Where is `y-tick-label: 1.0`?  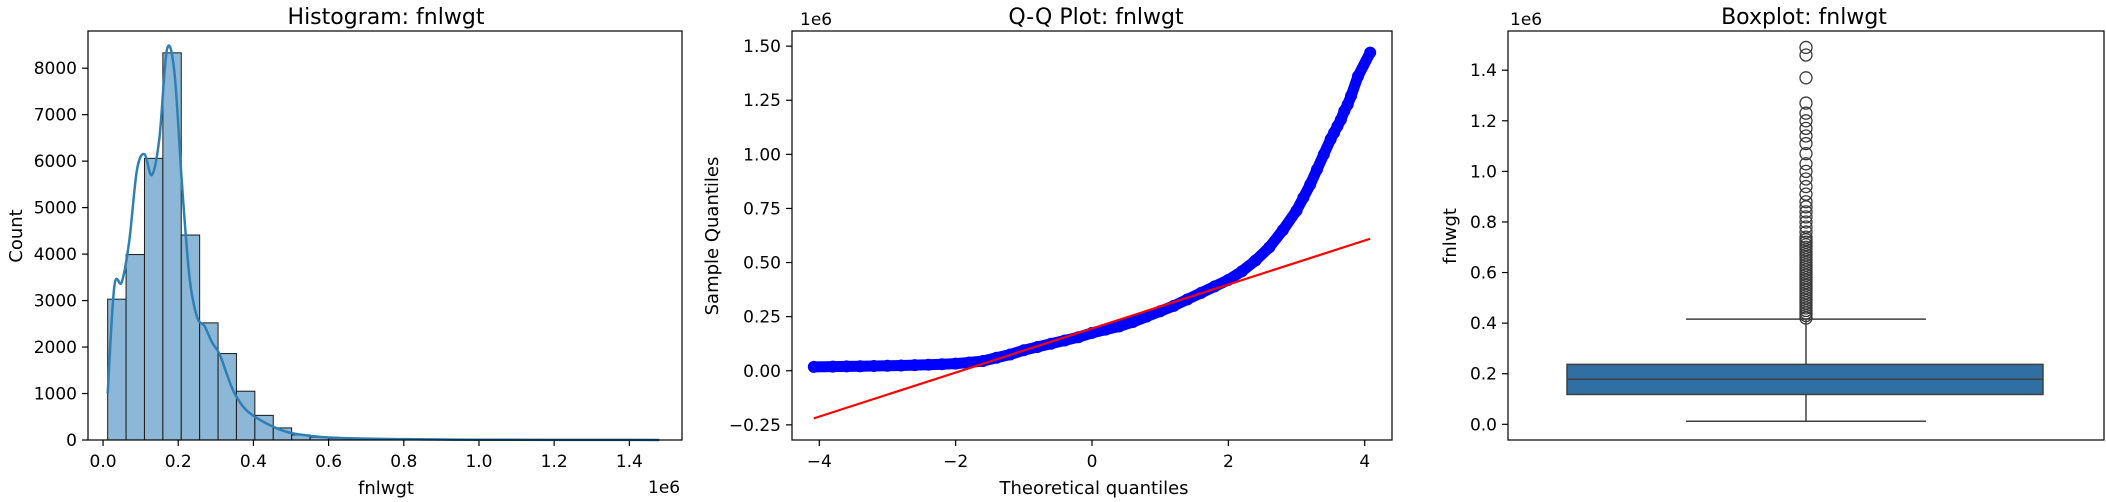 y-tick-label: 1.0 is located at coordinates (1483, 172).